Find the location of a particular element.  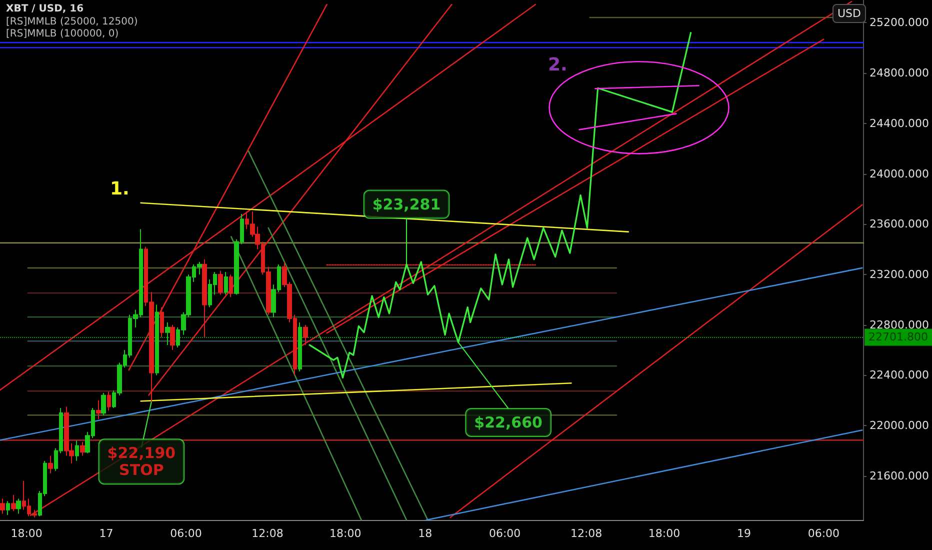

x-tick-label: 19 is located at coordinates (743, 533).